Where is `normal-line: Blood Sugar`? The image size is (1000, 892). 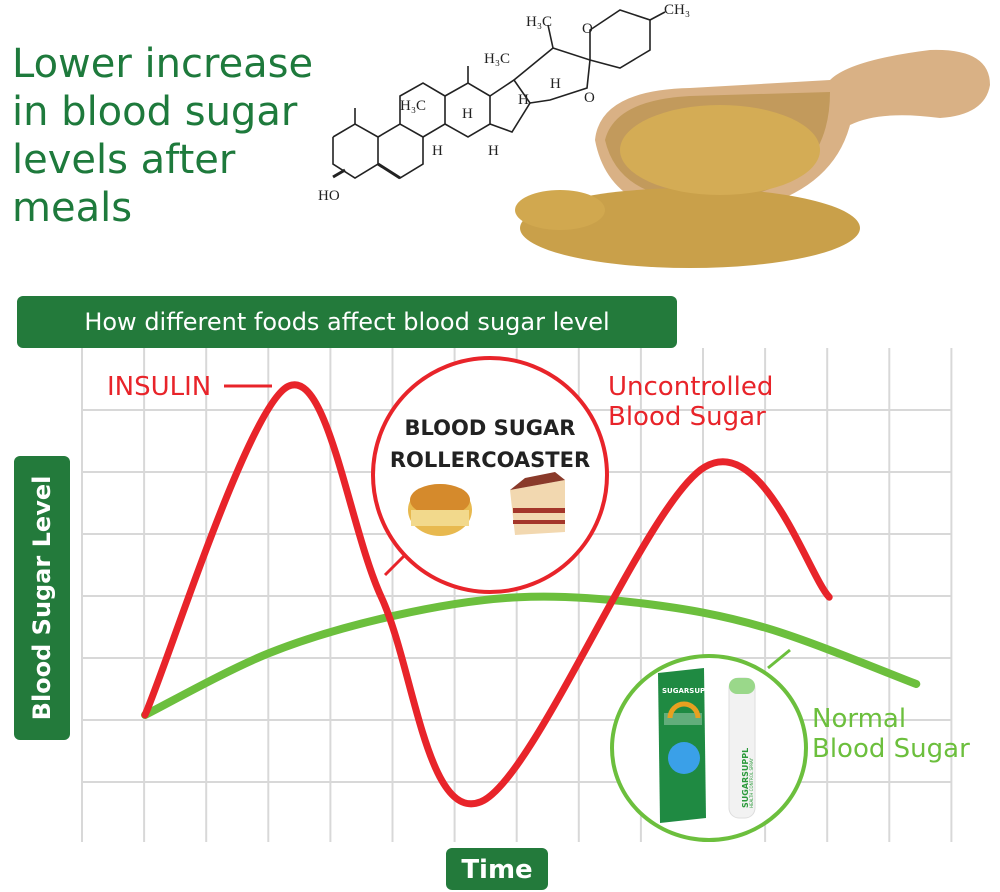
normal-line: Blood Sugar is located at coordinates (891, 749).